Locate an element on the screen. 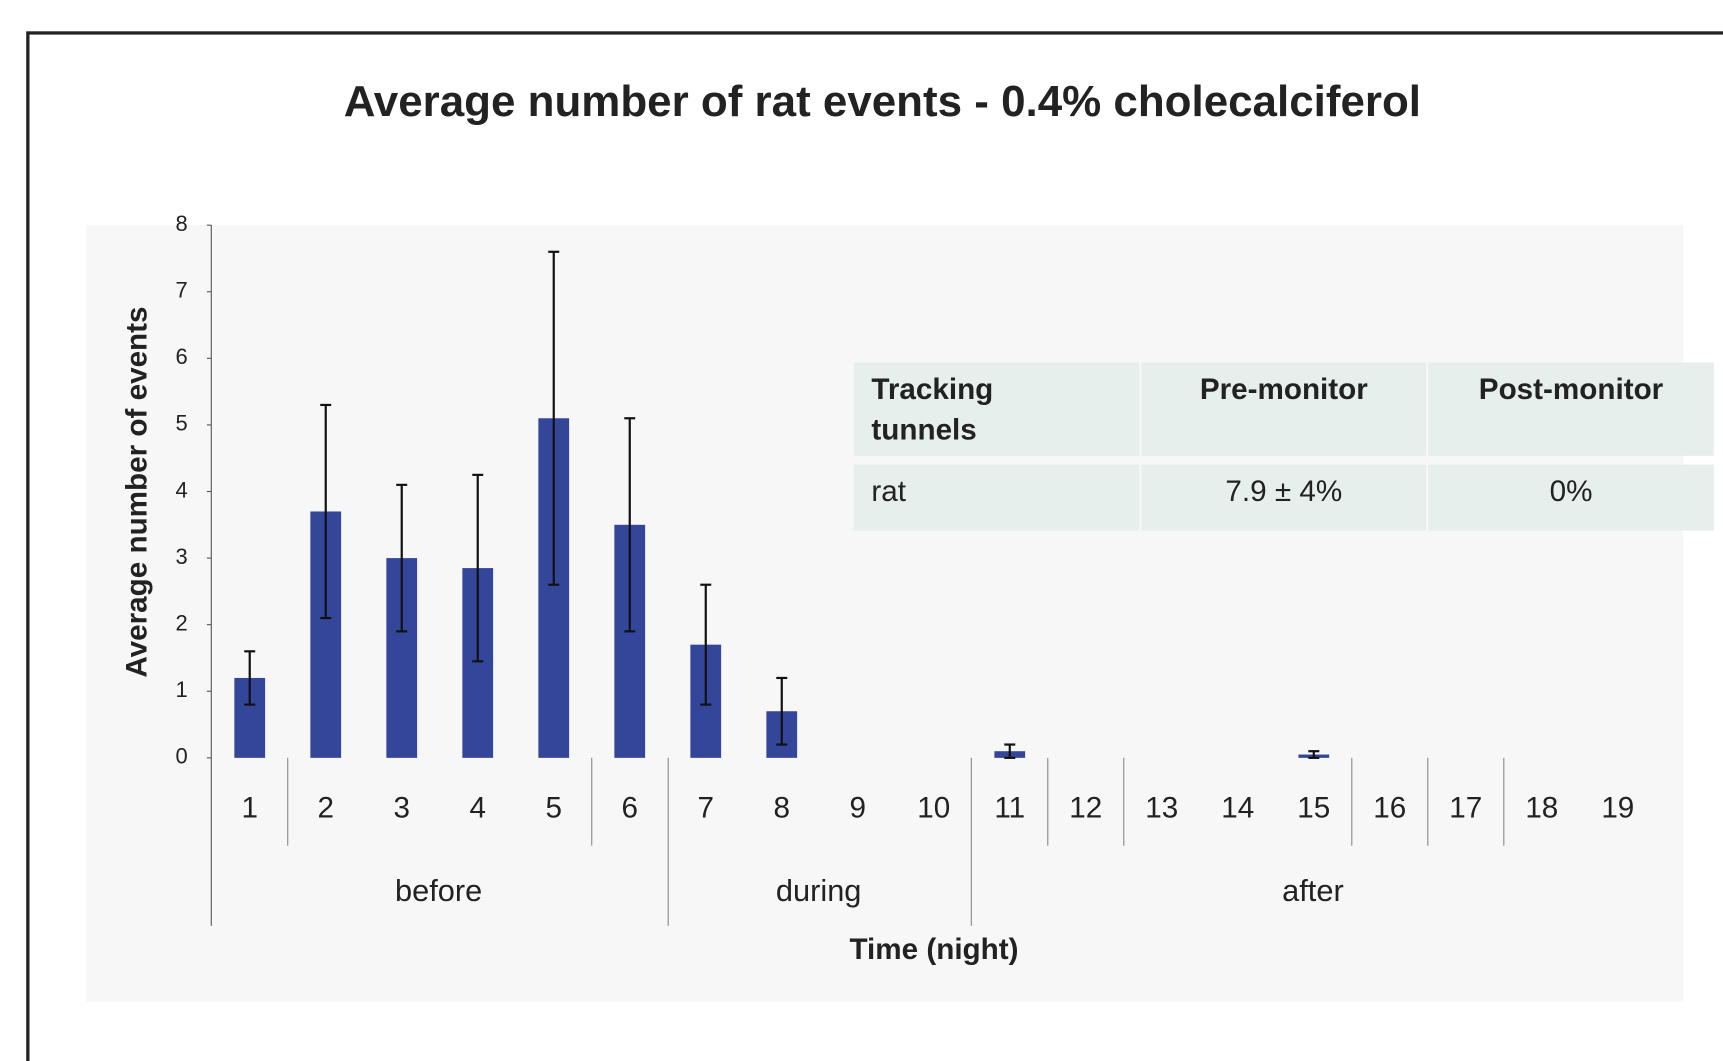  y-tick-label: 7 is located at coordinates (182, 290).